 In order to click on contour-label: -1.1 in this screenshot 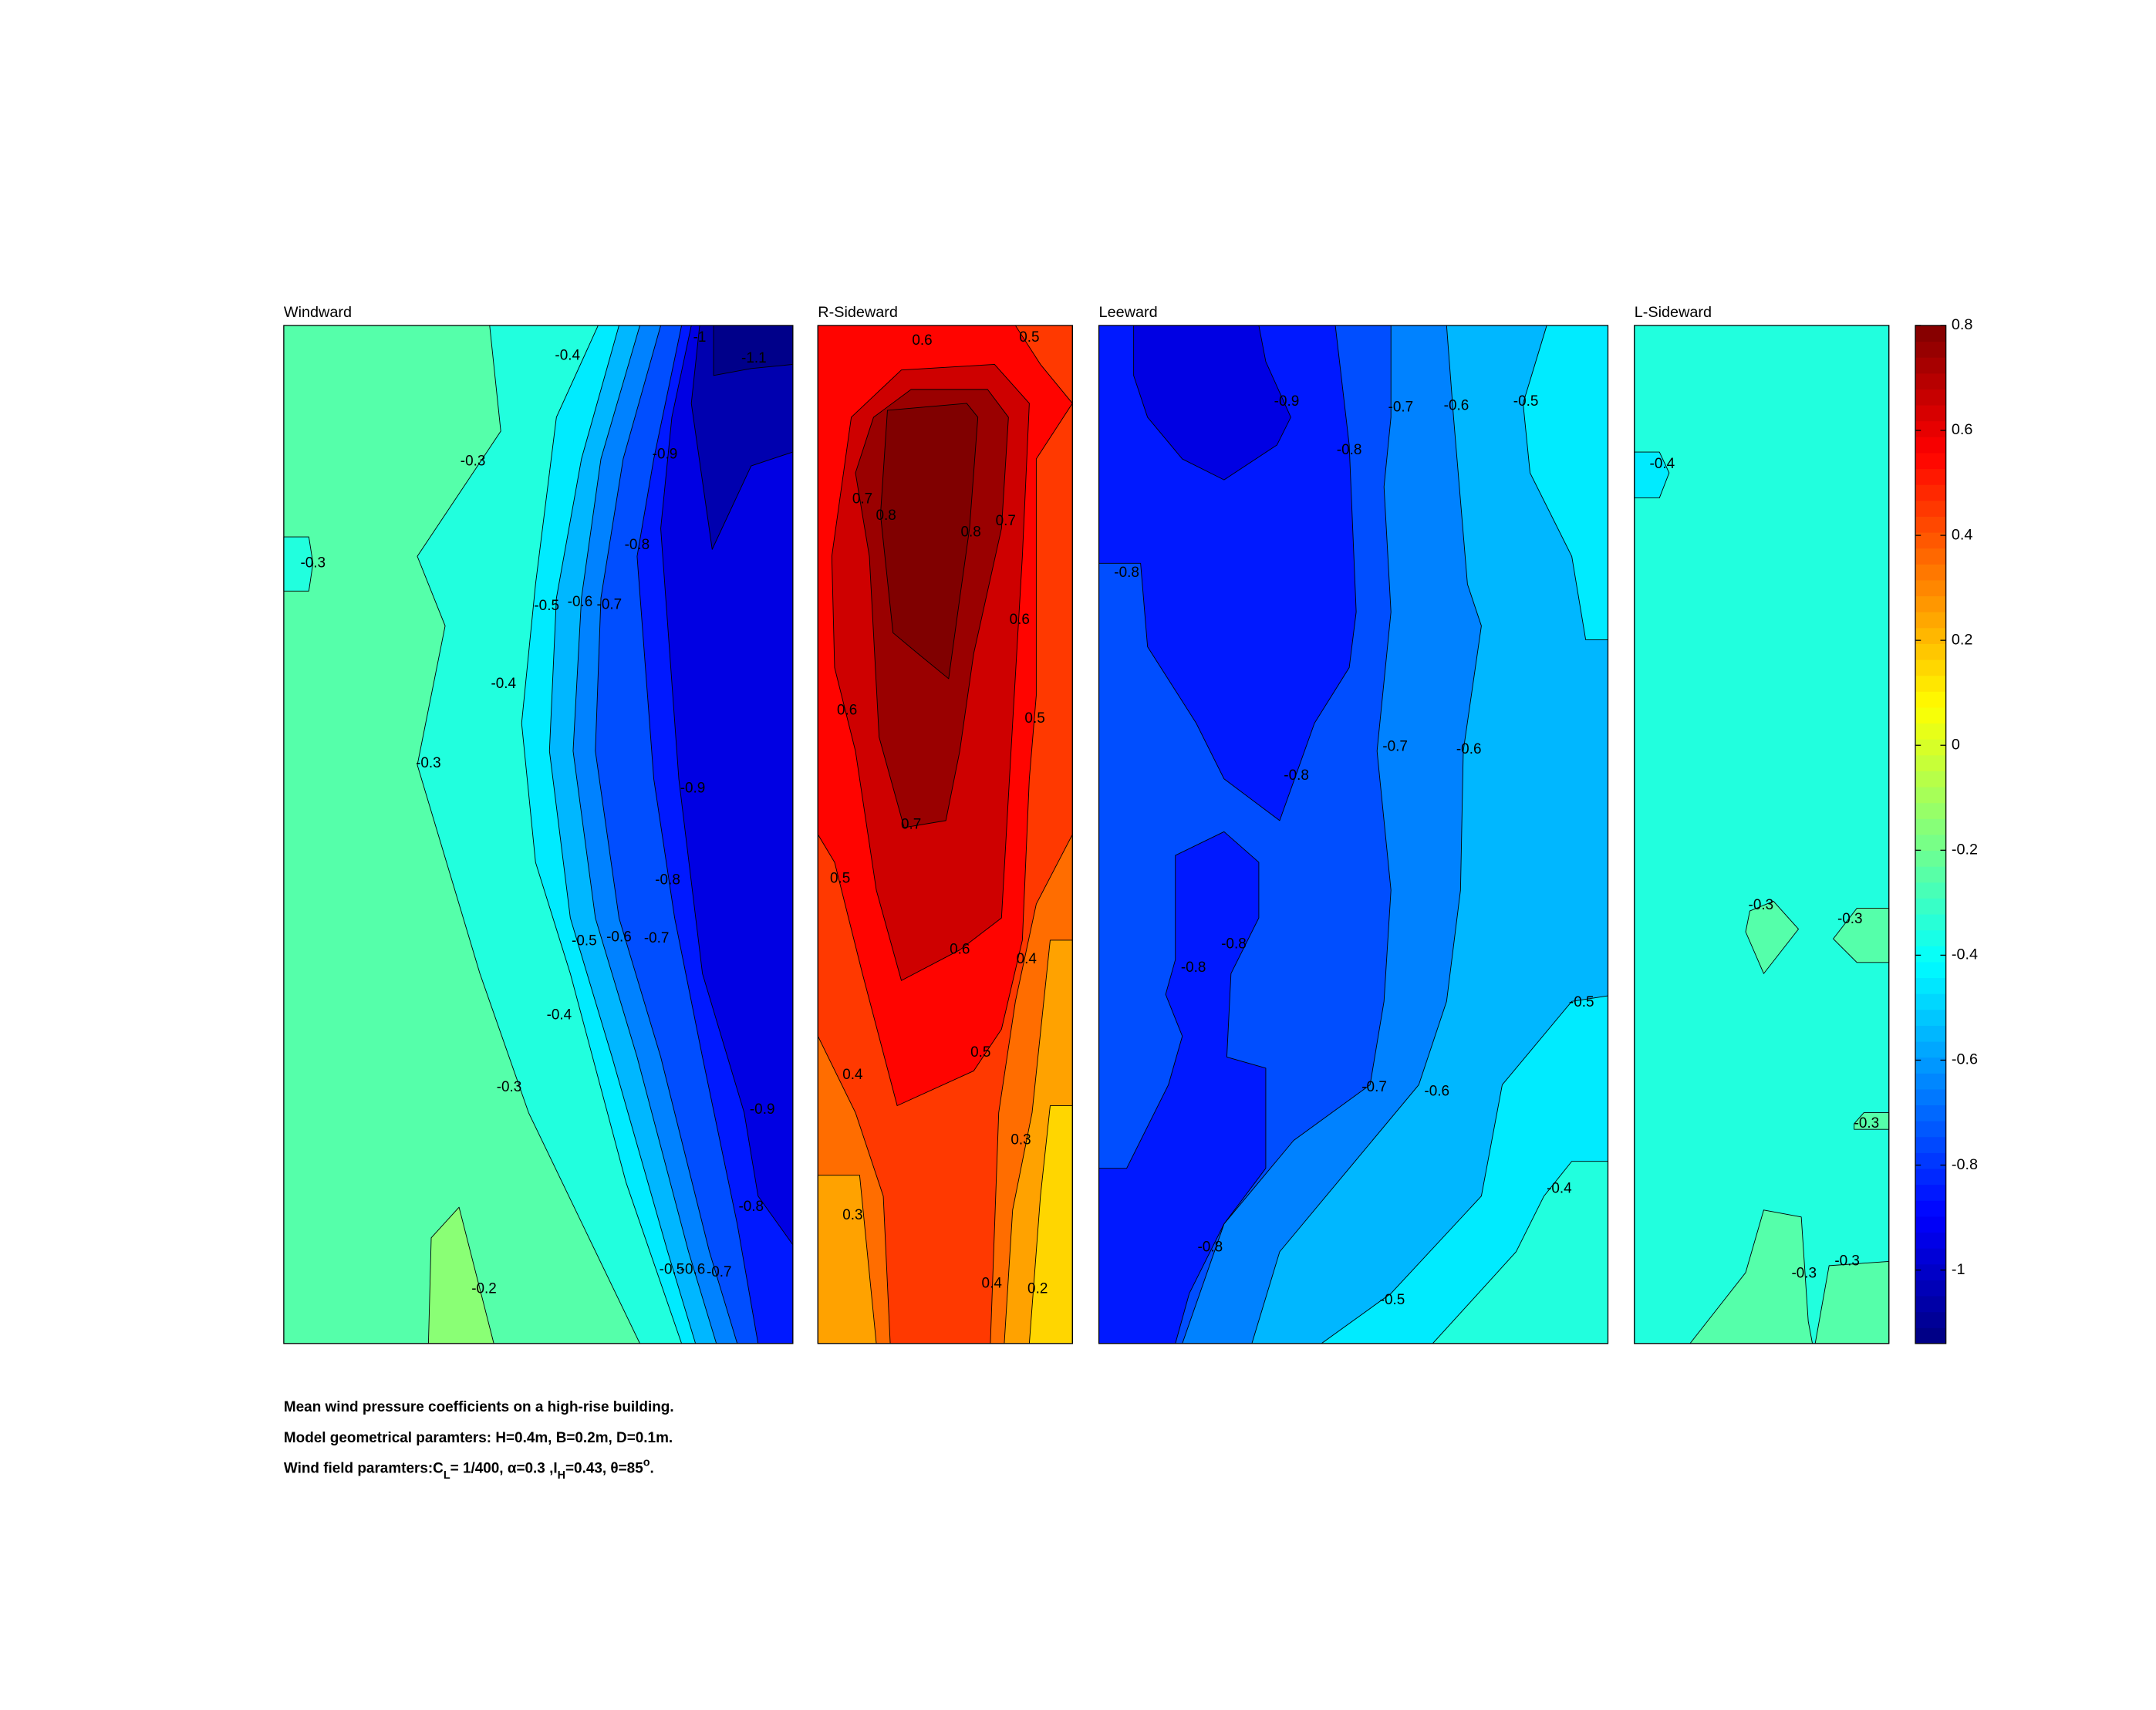, I will do `click(754, 358)`.